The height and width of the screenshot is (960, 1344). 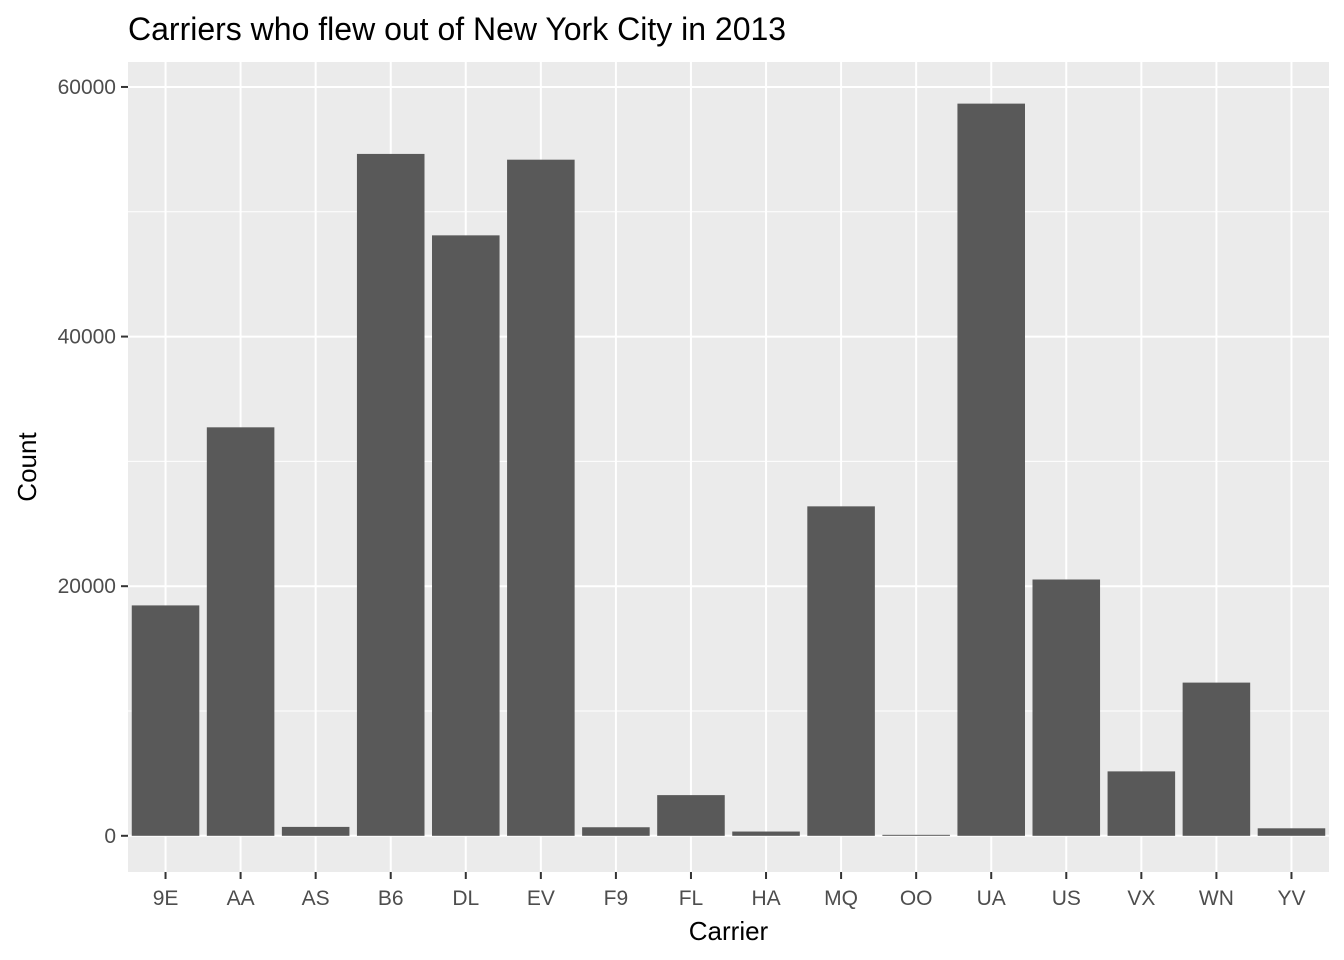 I want to click on bar-fl, so click(x=691, y=815).